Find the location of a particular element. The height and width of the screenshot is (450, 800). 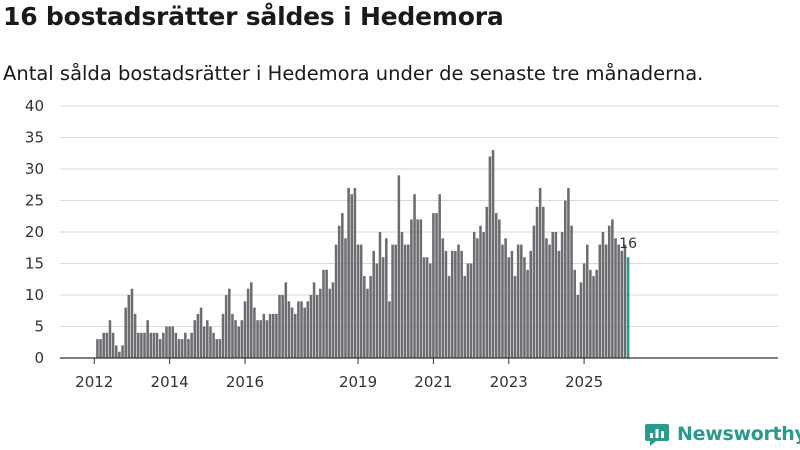

x-tick-label: 2021 is located at coordinates (433, 382).